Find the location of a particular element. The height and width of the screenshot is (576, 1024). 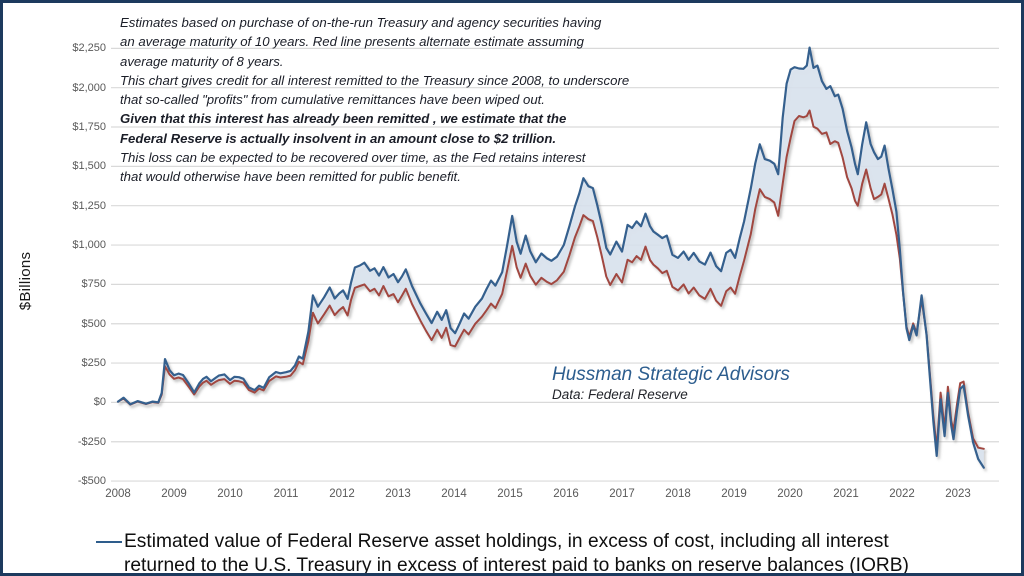

x-tick-label: 2019 is located at coordinates (734, 494).